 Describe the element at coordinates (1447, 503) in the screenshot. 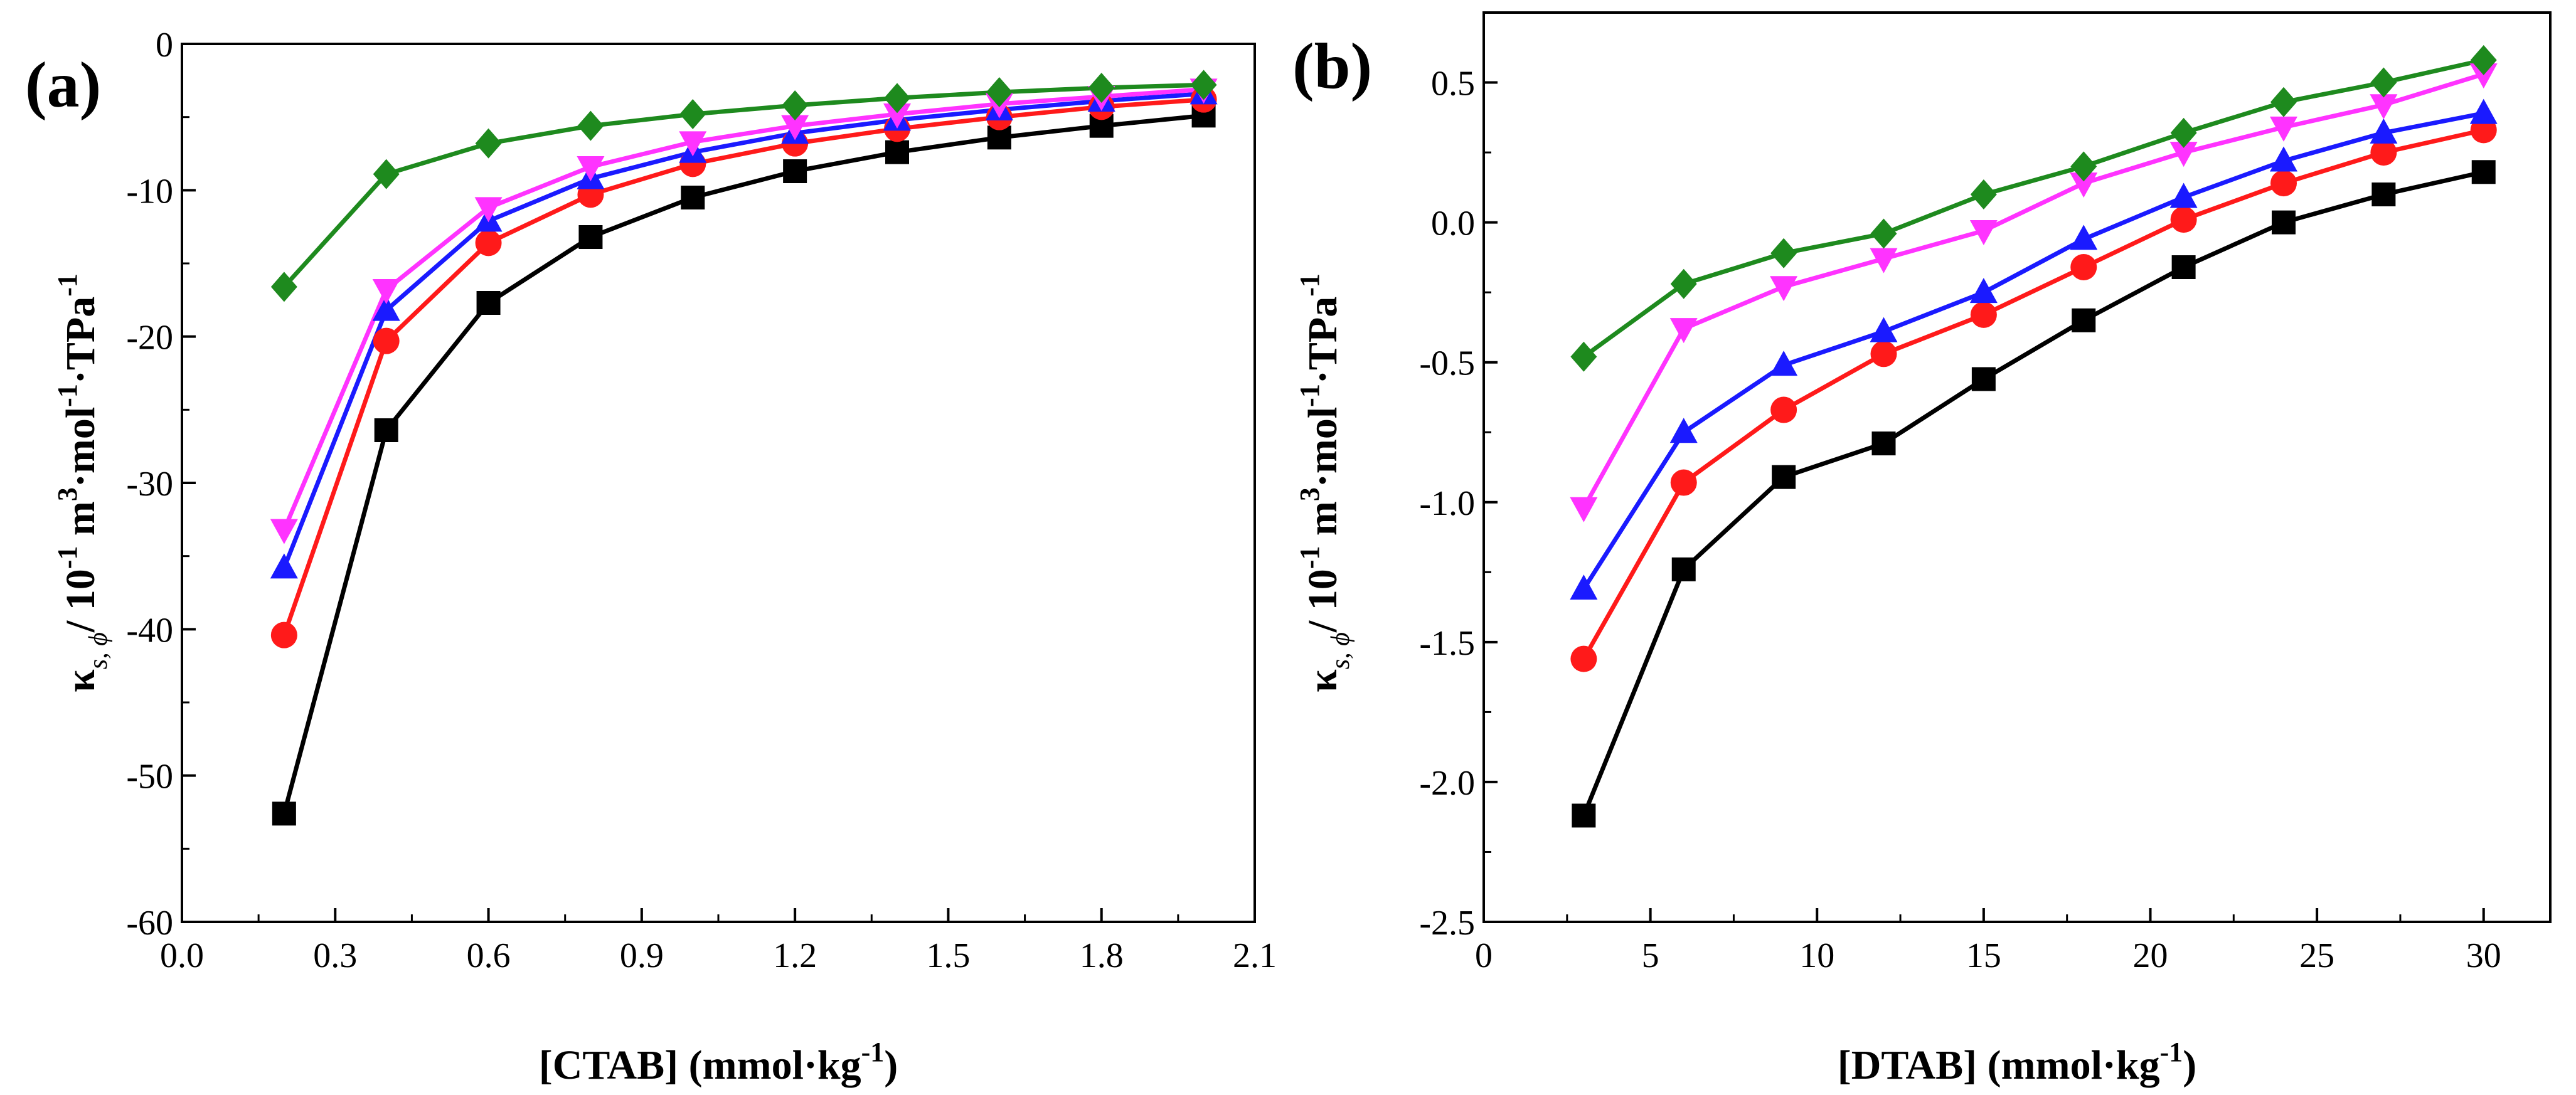

I see `b-y-tick-label: -1.0` at that location.